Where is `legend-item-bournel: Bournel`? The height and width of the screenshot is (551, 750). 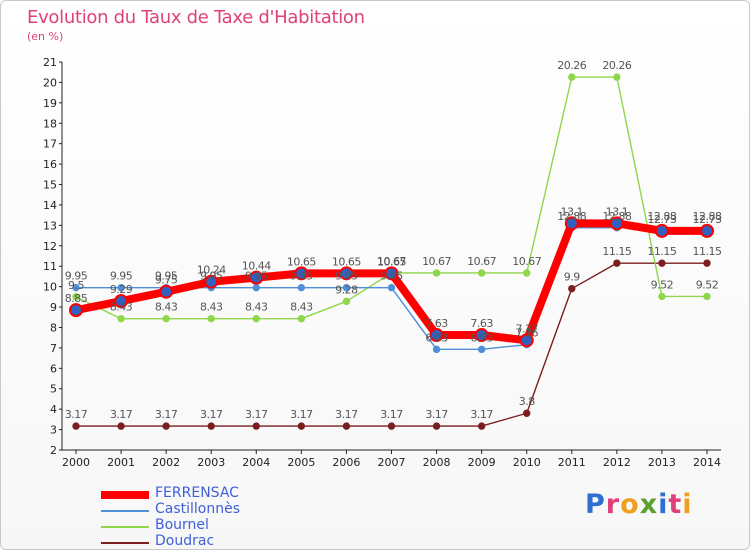
legend-item-bournel: Bournel is located at coordinates (201, 526).